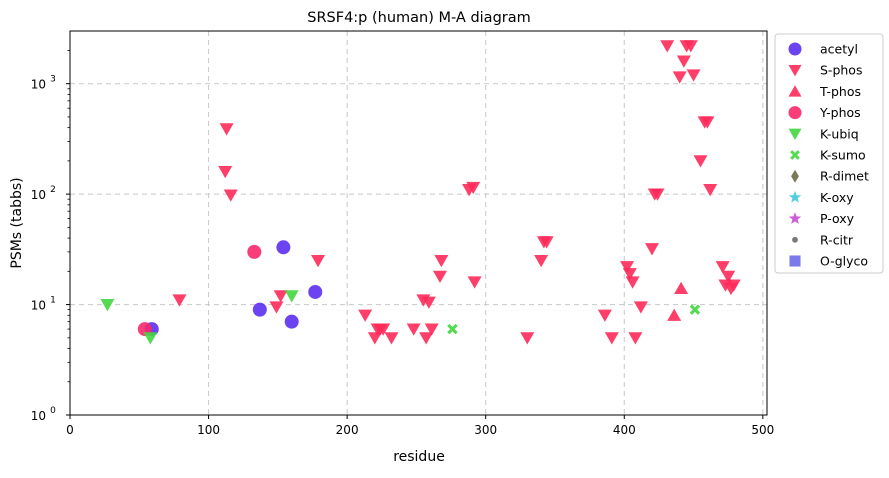  I want to click on y-tick-exponent: 0, so click(53, 411).